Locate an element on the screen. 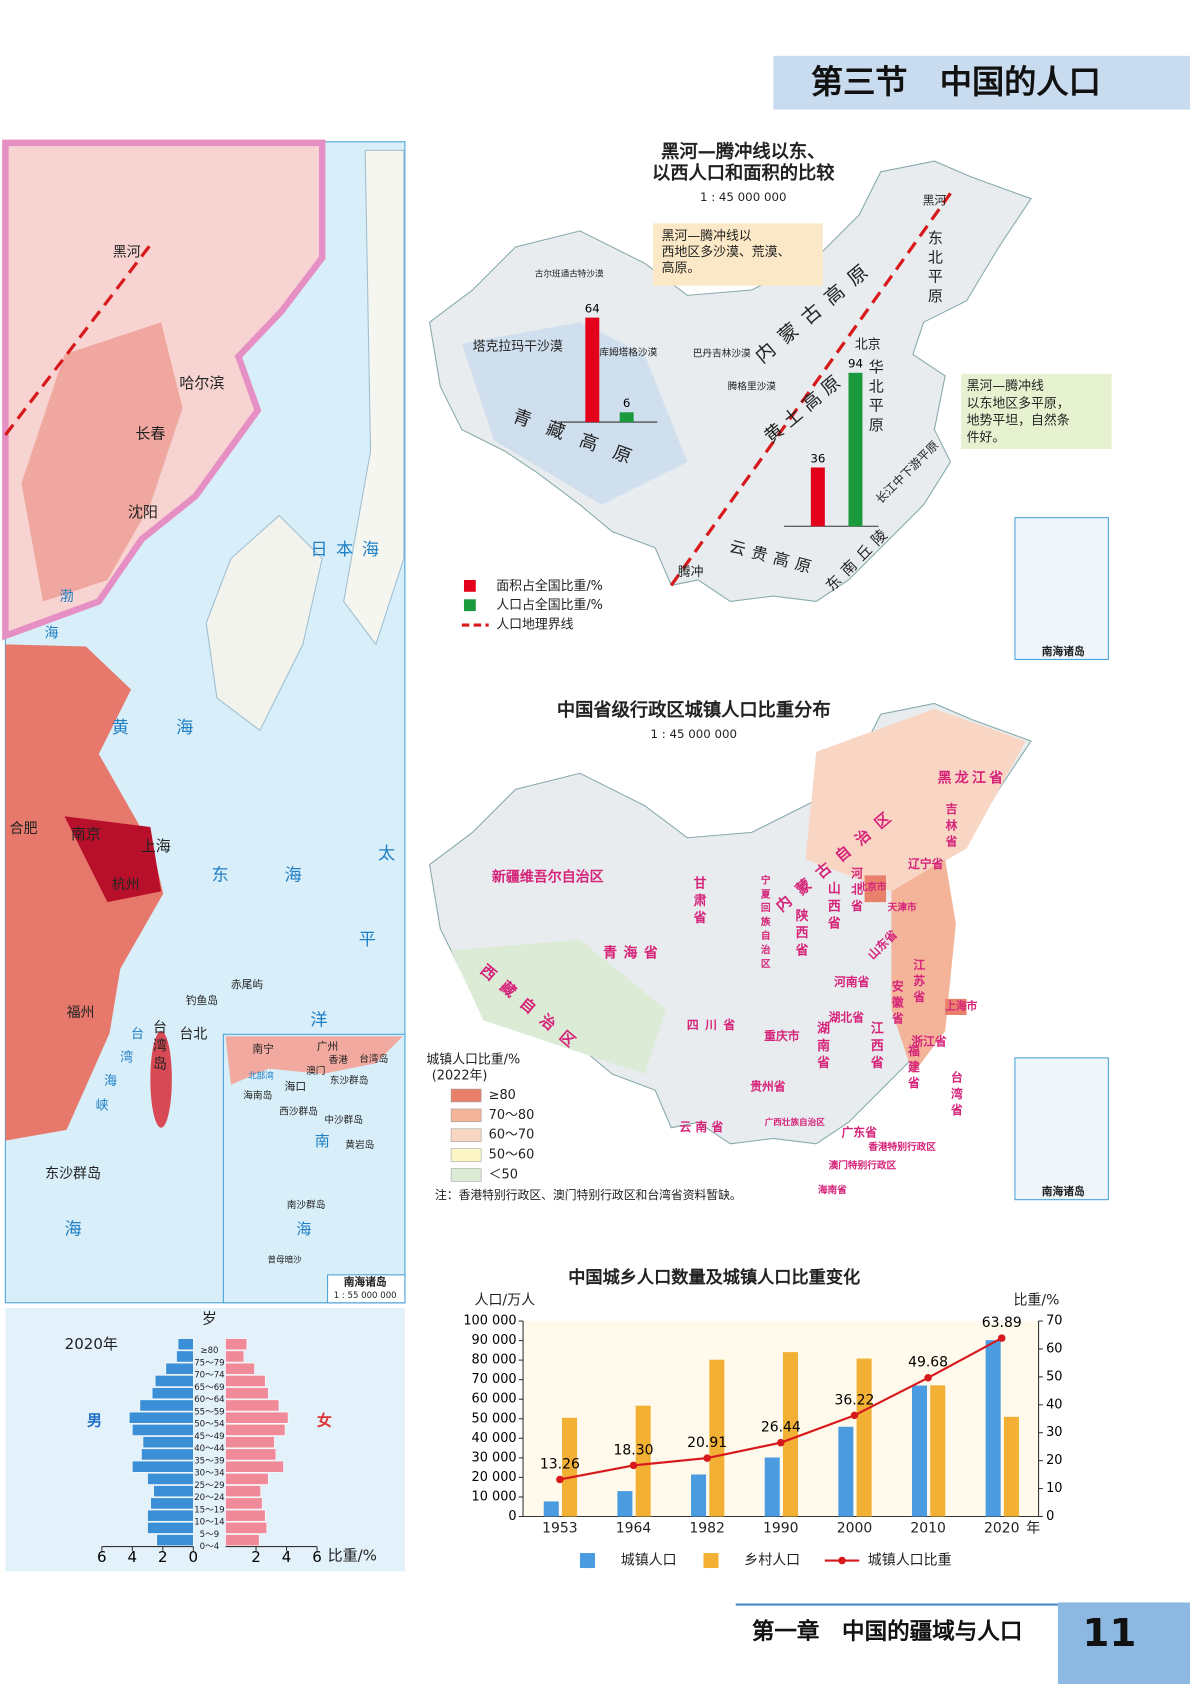  map-label: 广东省 is located at coordinates (860, 1133).